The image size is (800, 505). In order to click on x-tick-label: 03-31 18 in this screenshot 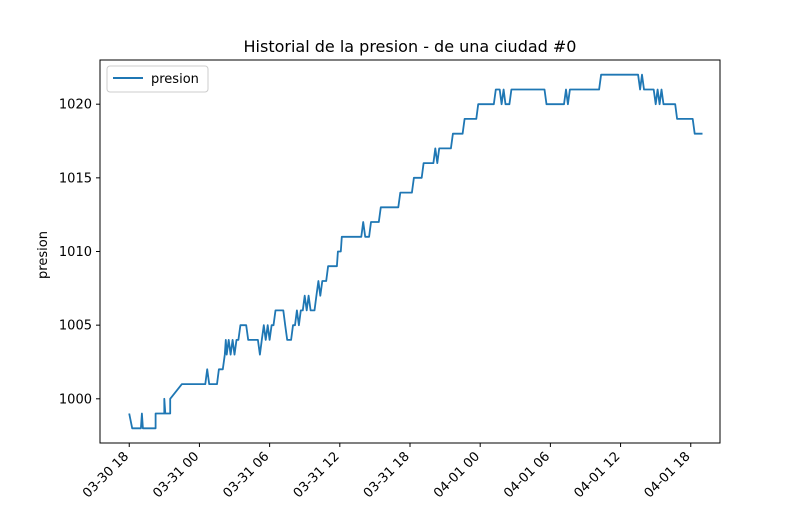, I will do `click(387, 474)`.